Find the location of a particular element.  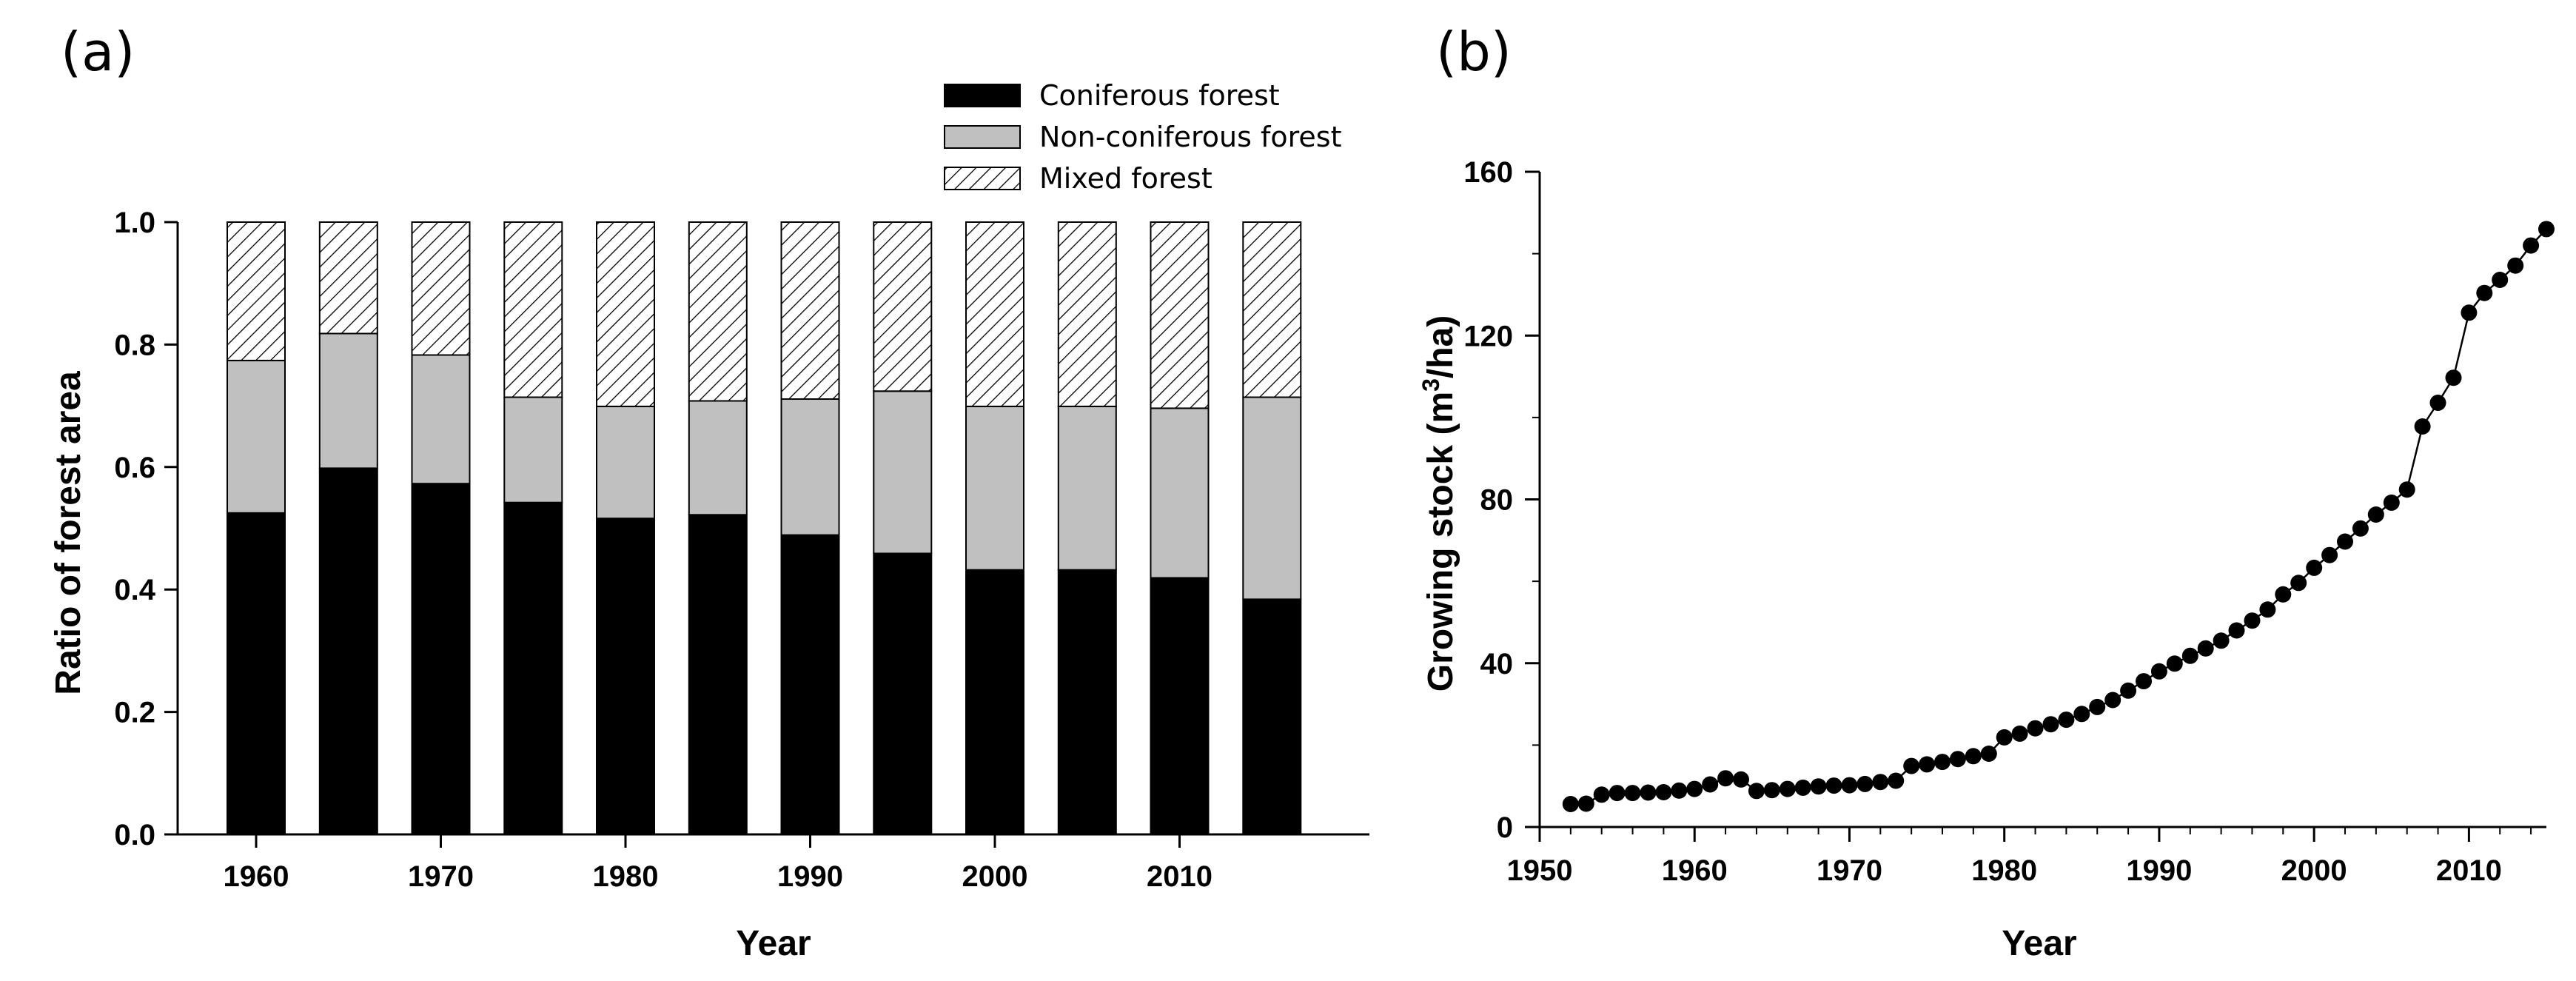

panel-b-y-tick-label: 160 is located at coordinates (1488, 172).